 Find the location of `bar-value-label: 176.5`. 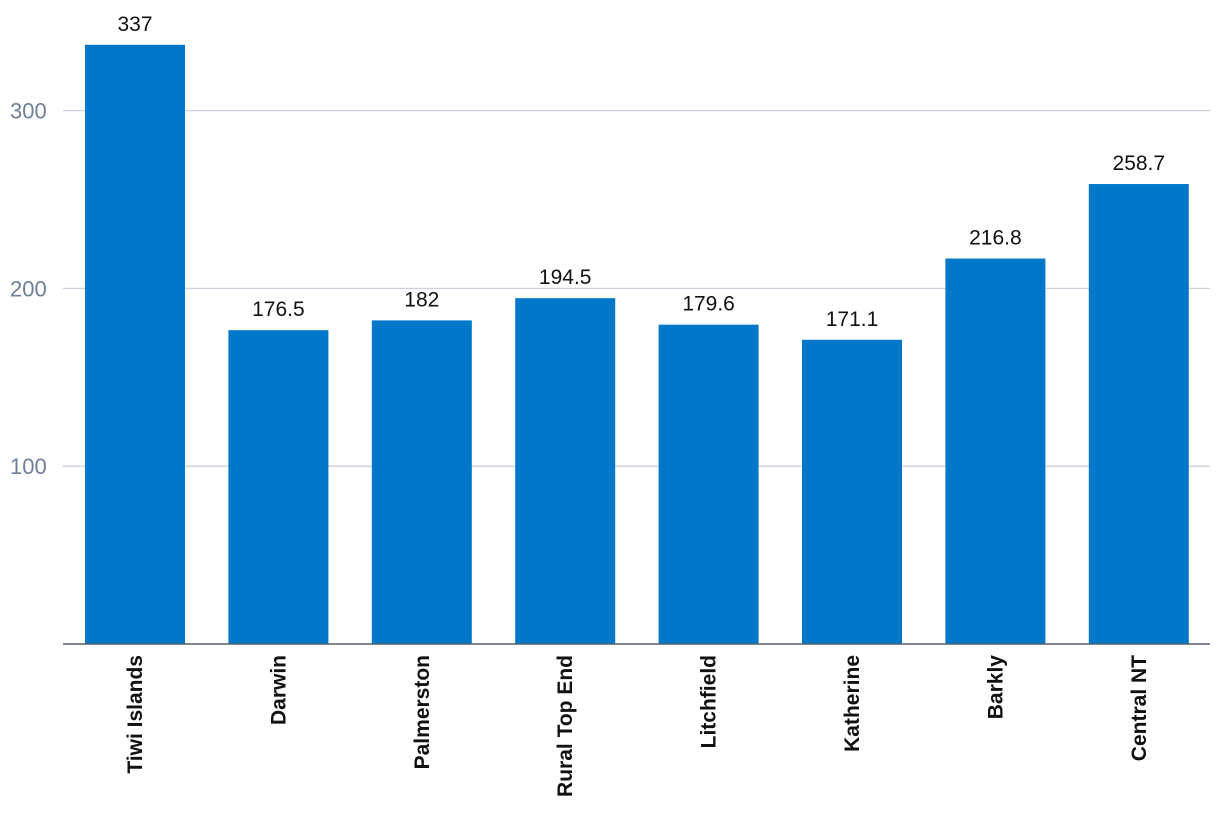

bar-value-label: 176.5 is located at coordinates (278, 309).